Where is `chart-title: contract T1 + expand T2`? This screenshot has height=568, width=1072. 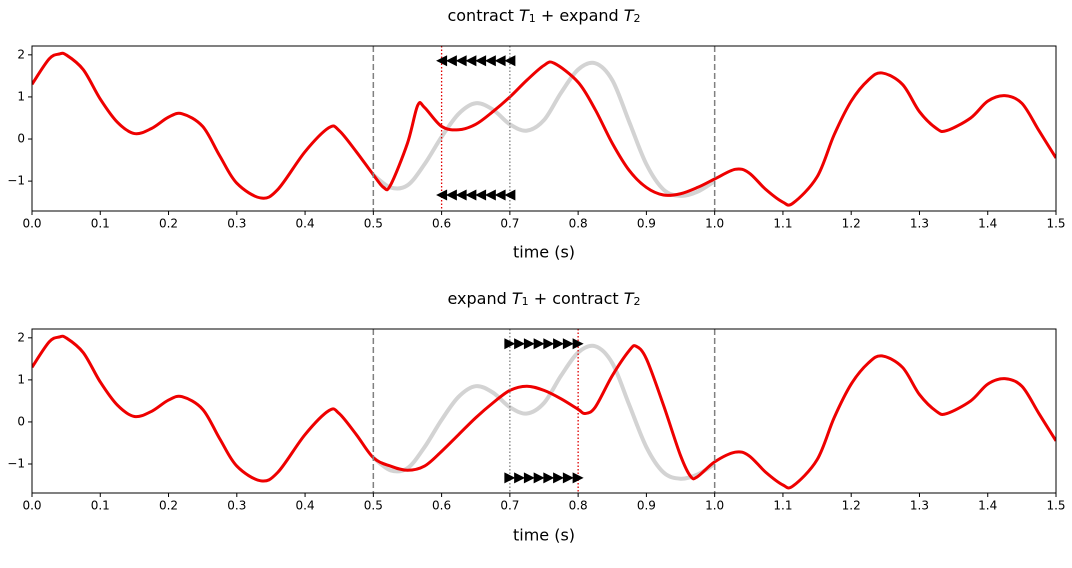
chart-title: contract T1 + expand T2 is located at coordinates (543, 15).